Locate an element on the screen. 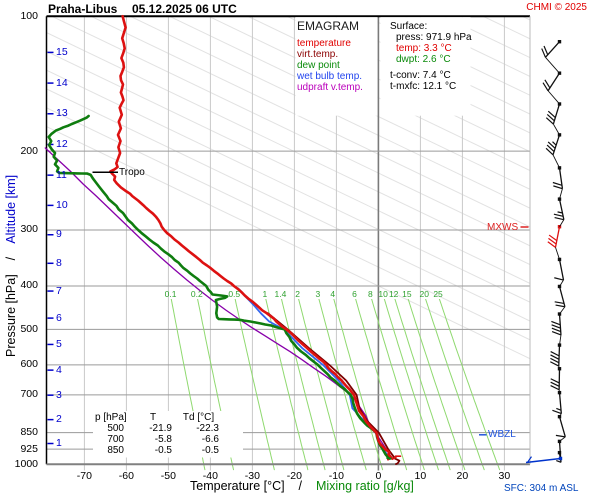  level-pressure: 700 is located at coordinates (115, 439).